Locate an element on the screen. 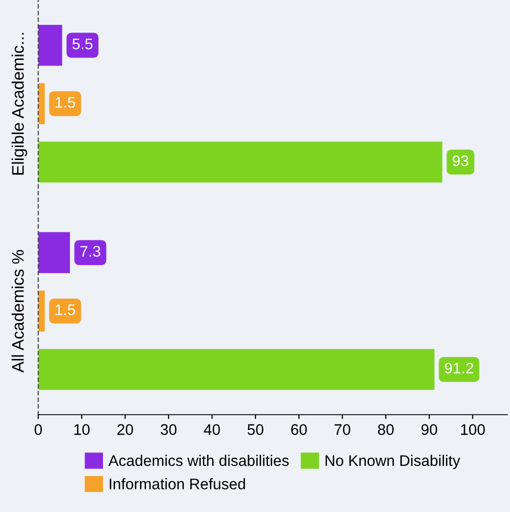  data-label: 93 is located at coordinates (460, 160).